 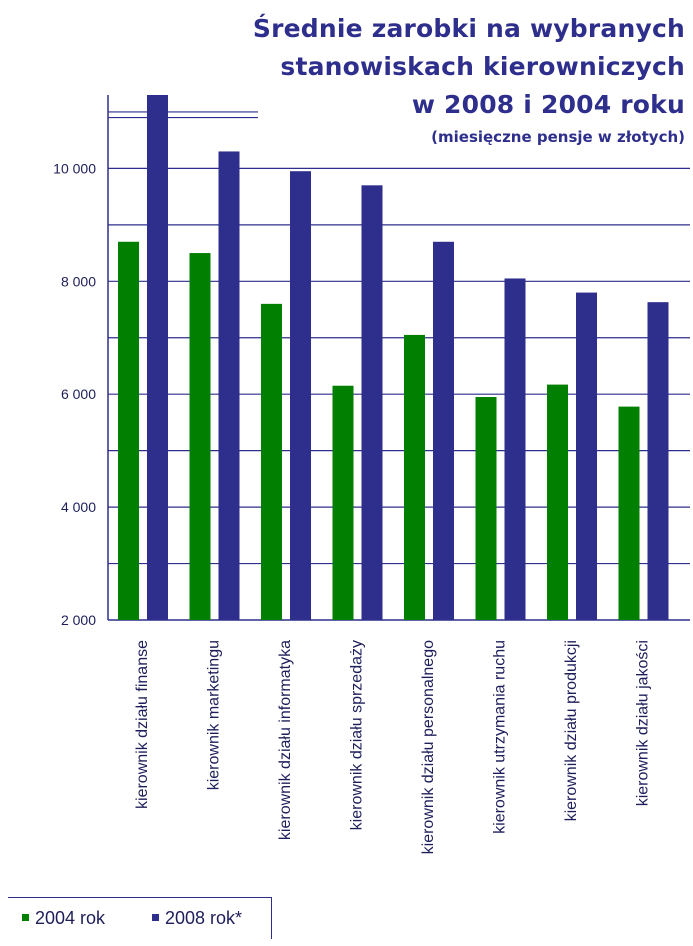 What do you see at coordinates (468, 28) in the screenshot?
I see `title-line-1: Średnie zarobki na wybranych` at bounding box center [468, 28].